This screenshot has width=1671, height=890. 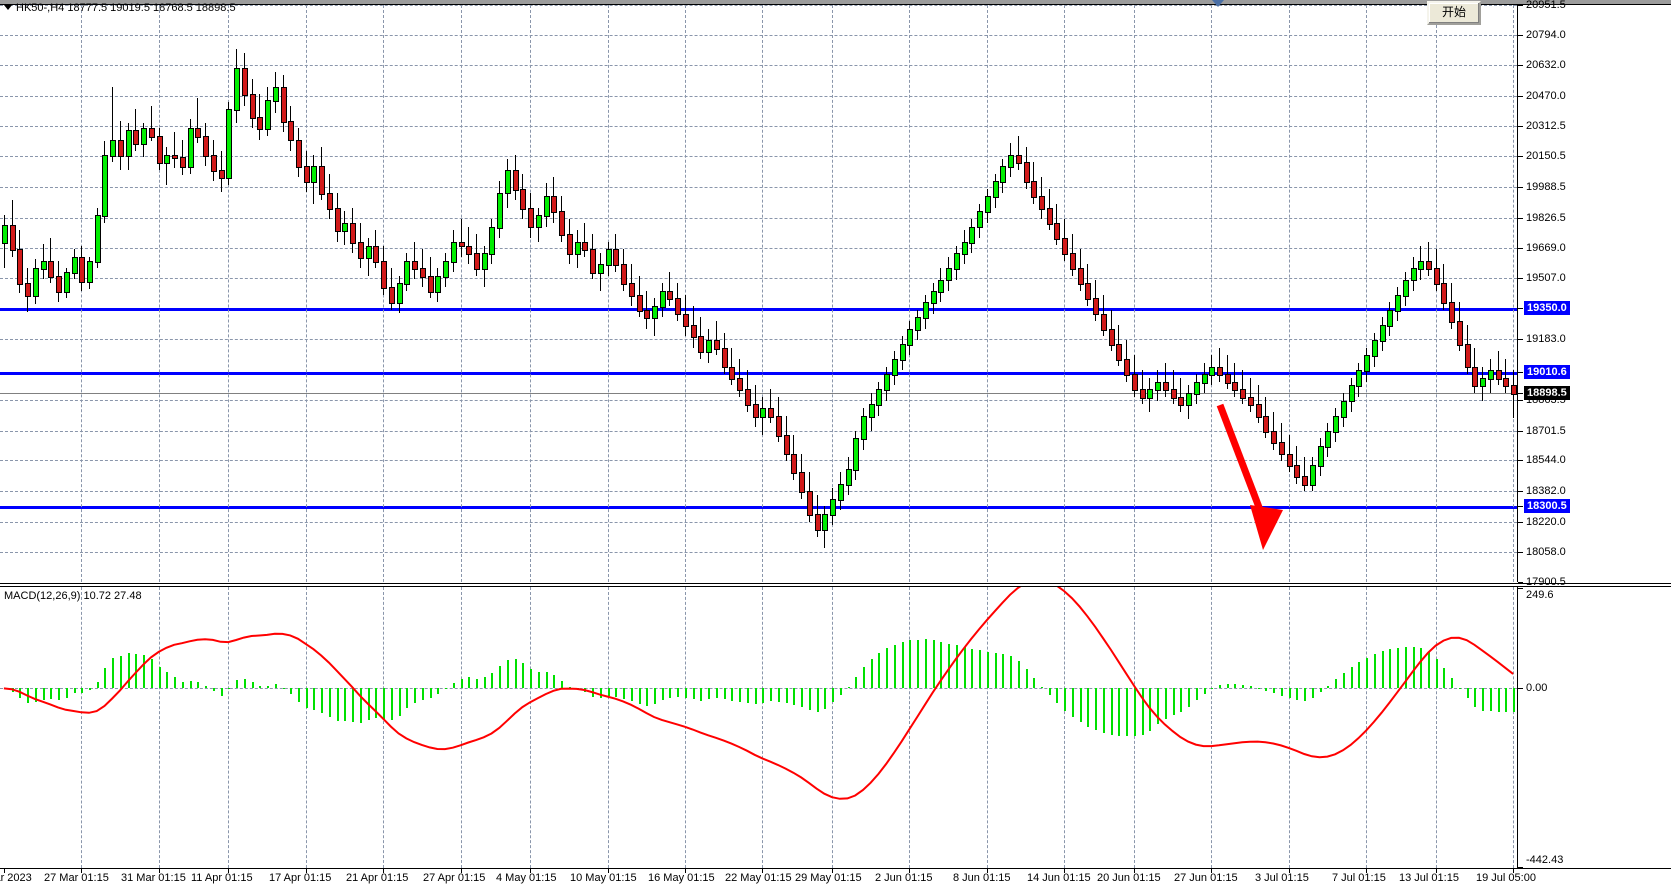 What do you see at coordinates (1547, 393) in the screenshot?
I see `current-price-badge: 18898.5` at bounding box center [1547, 393].